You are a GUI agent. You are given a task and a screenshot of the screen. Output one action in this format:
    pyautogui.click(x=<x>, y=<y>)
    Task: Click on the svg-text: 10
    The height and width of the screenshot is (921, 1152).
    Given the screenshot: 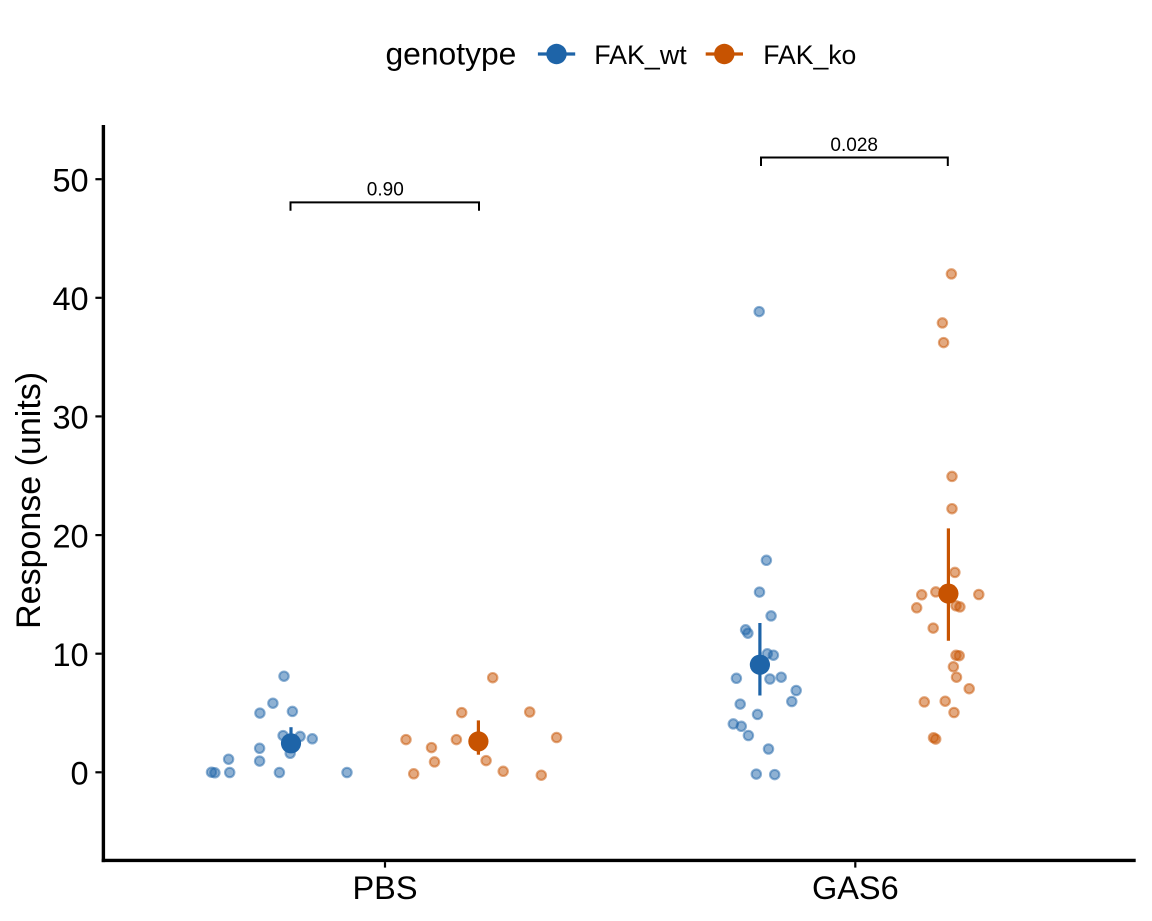 What is the action you would take?
    pyautogui.click(x=70, y=655)
    